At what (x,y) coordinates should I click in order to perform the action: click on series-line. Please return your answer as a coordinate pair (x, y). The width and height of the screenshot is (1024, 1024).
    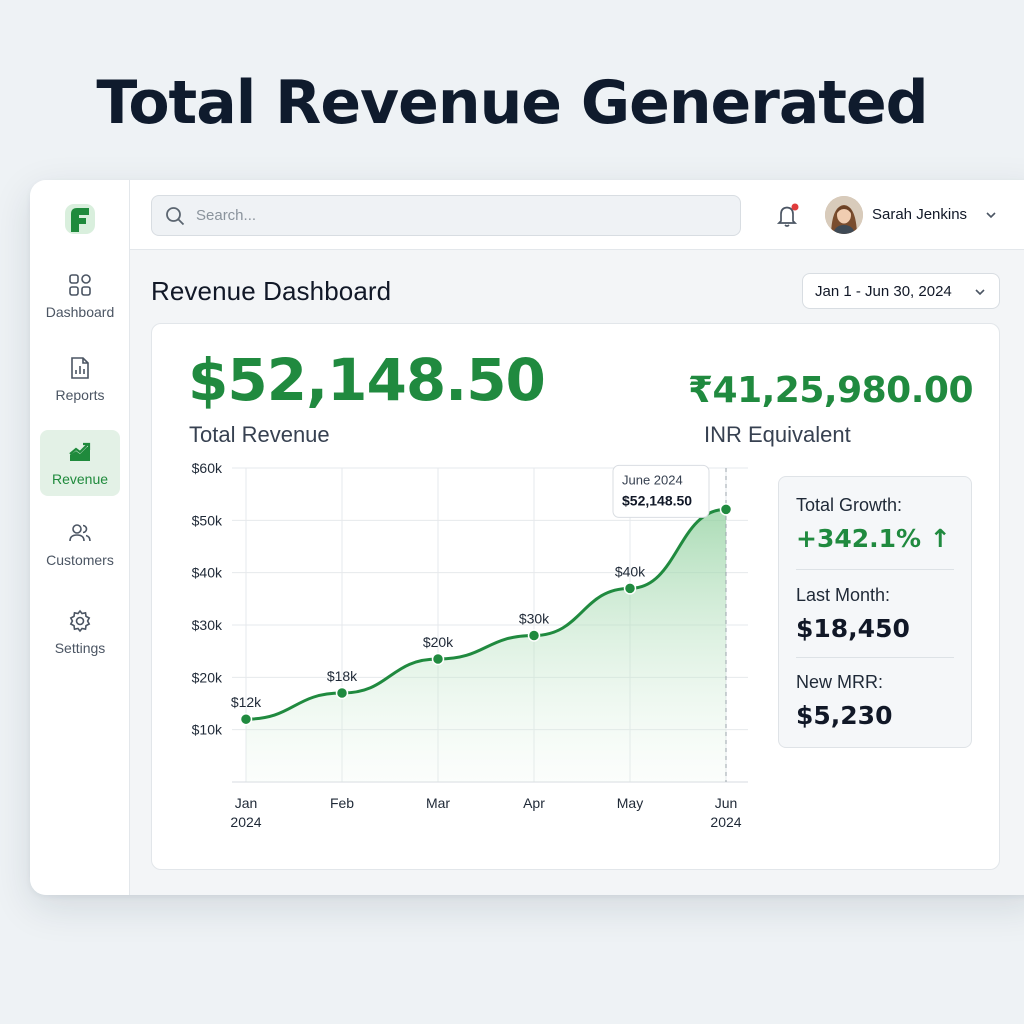
    Looking at the image, I should click on (486, 614).